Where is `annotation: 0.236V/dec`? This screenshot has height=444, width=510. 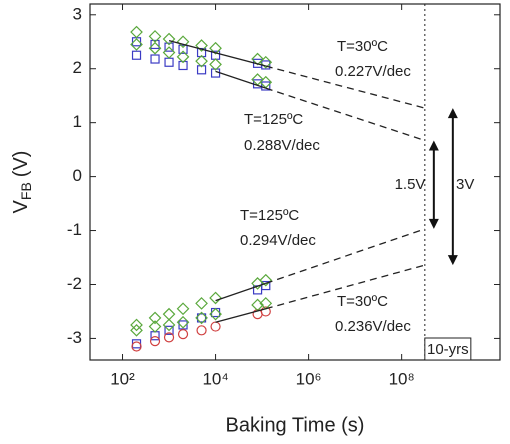 annotation: 0.236V/dec is located at coordinates (373, 326).